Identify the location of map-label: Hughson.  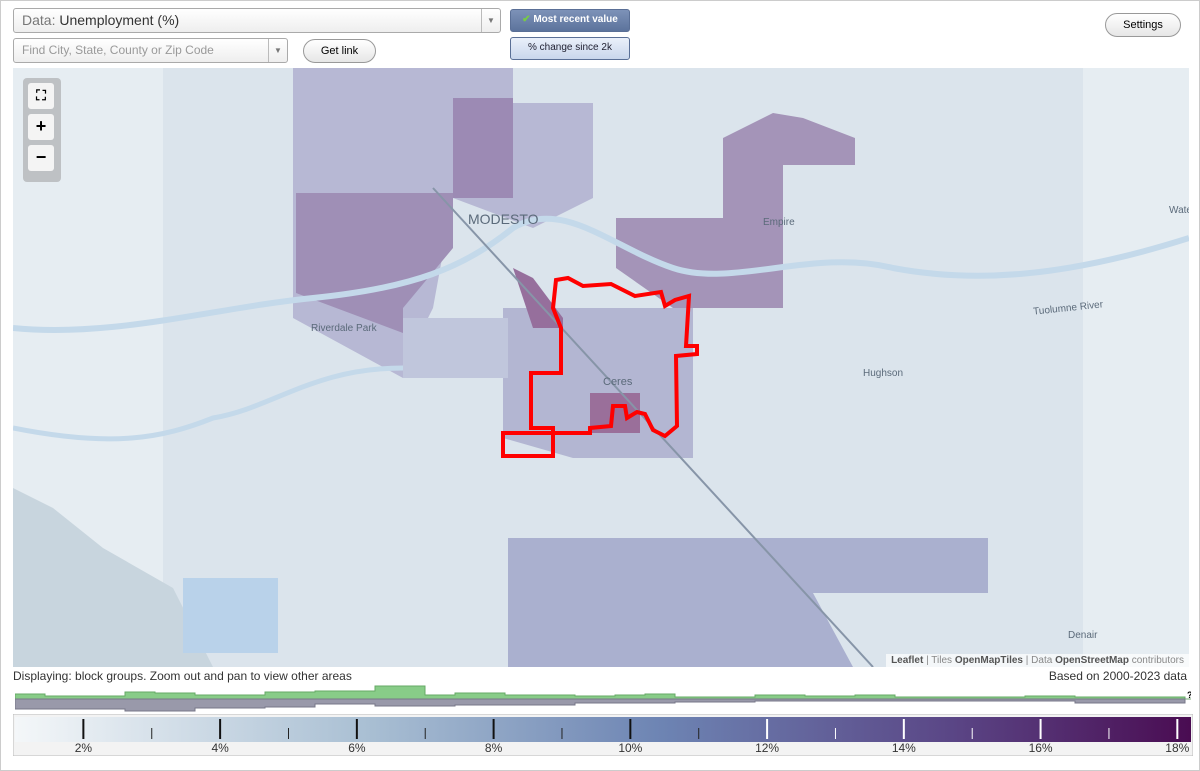
(883, 373).